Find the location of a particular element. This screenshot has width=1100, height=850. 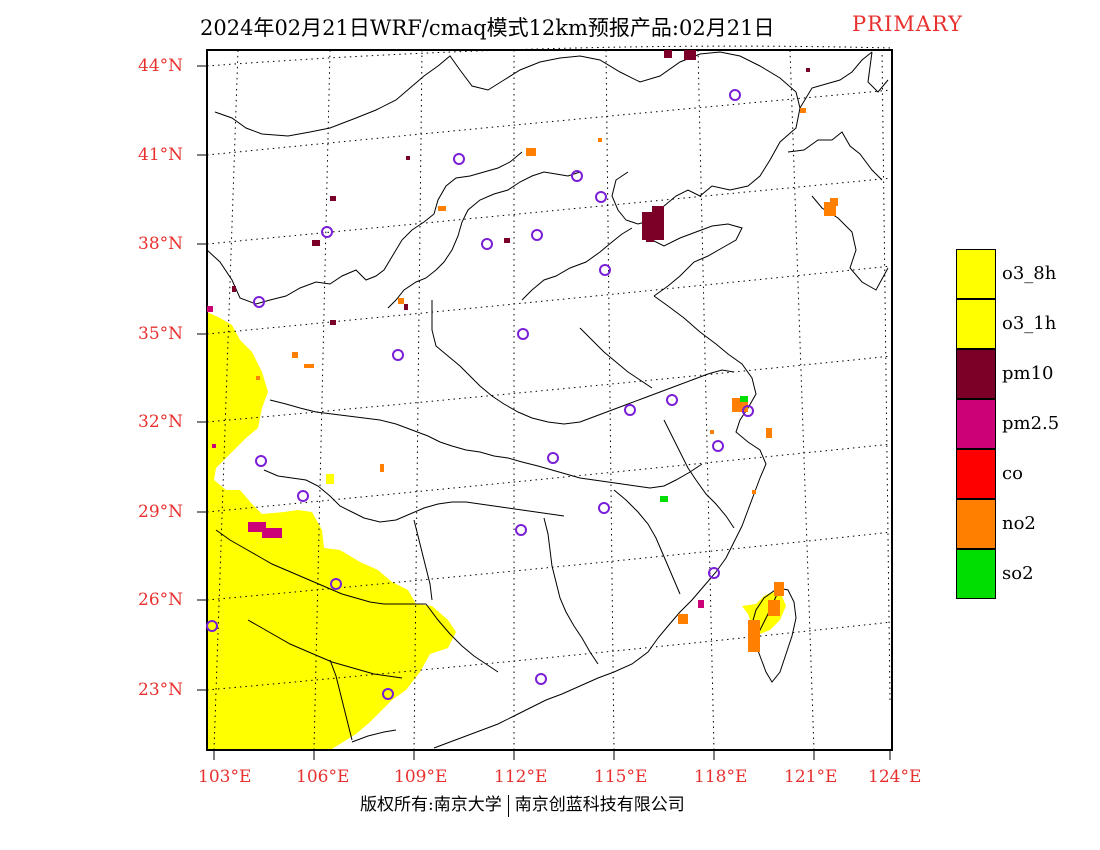

lat-label-41: 41°N is located at coordinates (161, 155).